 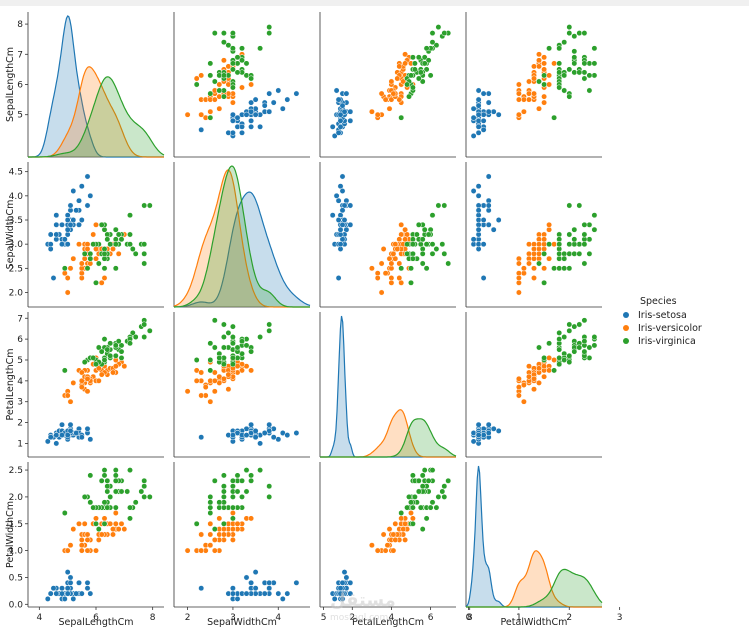 I want to click on kde-fill-irisvirginica, so click(x=534, y=588).